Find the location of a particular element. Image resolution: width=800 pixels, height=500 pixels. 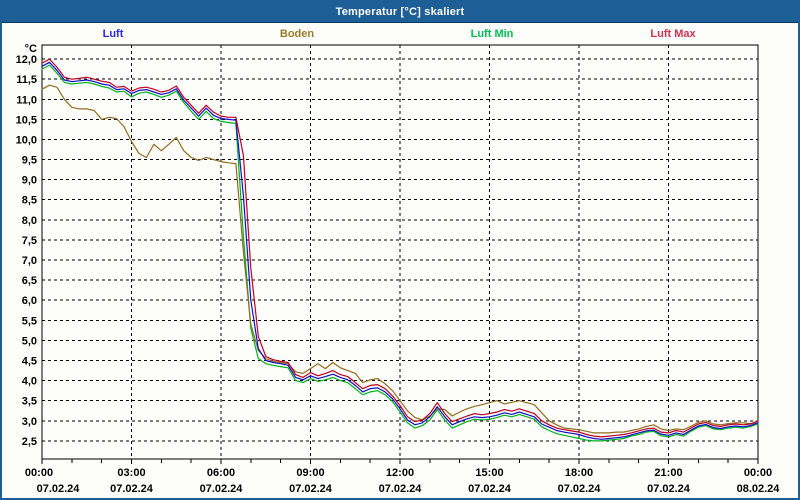

svg-text: 3,0 is located at coordinates (29, 422).